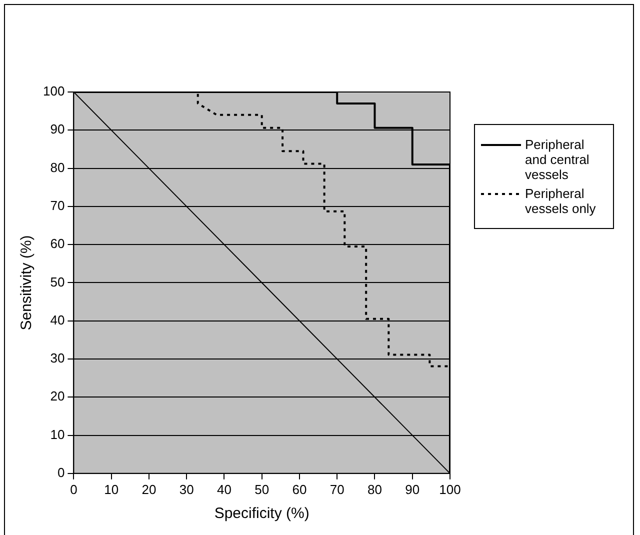 The image size is (640, 535). I want to click on x-tick-label: 90, so click(412, 489).